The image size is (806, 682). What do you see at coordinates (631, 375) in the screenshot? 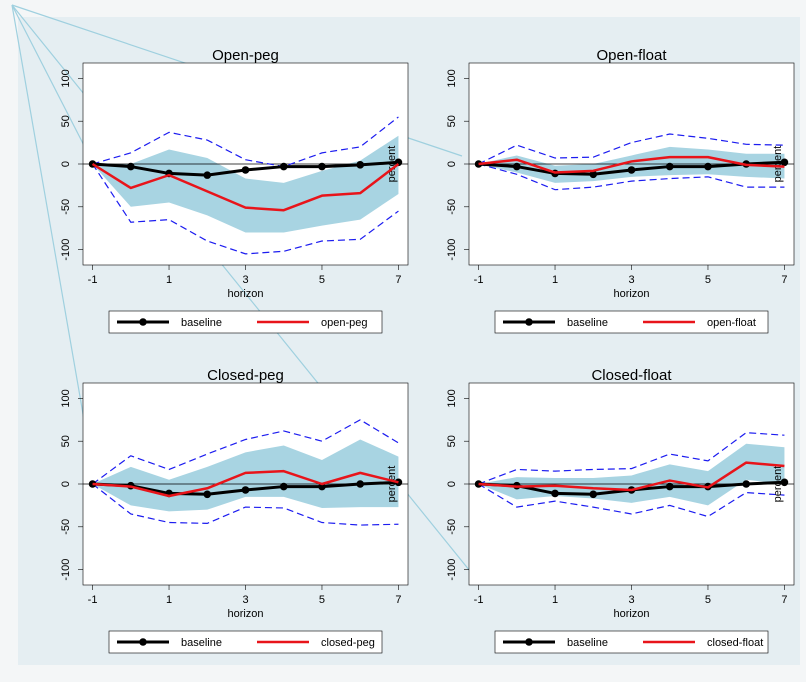
I see `chart-title: Closed-float` at bounding box center [631, 375].